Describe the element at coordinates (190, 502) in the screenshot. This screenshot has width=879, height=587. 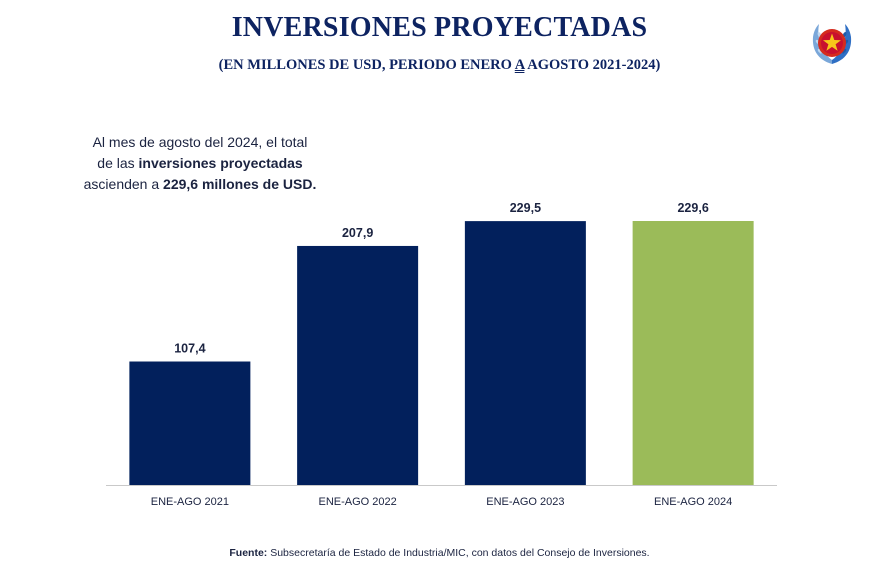
I see `x-tick-label: ENE-AGO 2021` at that location.